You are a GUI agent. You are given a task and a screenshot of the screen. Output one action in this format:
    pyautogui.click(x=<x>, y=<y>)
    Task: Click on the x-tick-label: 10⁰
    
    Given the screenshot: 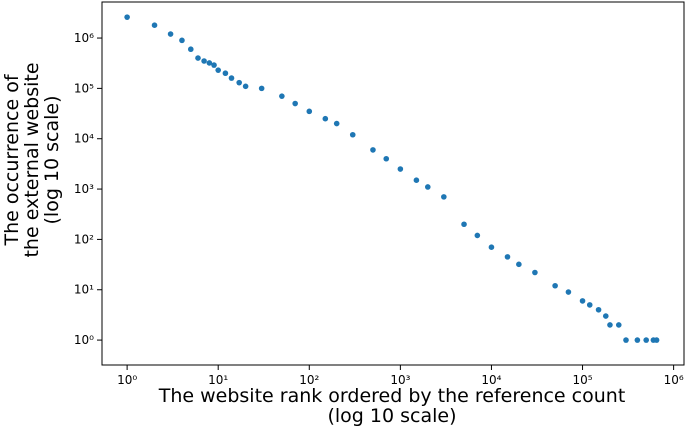 What is the action you would take?
    pyautogui.click(x=127, y=380)
    